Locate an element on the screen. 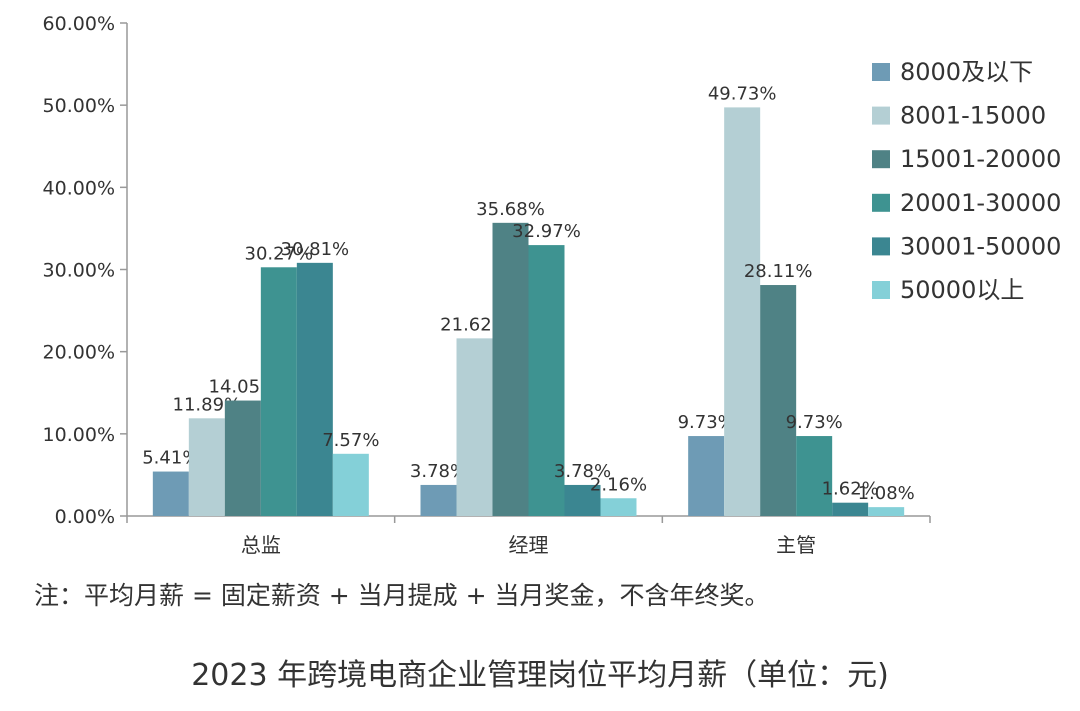  x-category-label: 总监 is located at coordinates (261, 545).